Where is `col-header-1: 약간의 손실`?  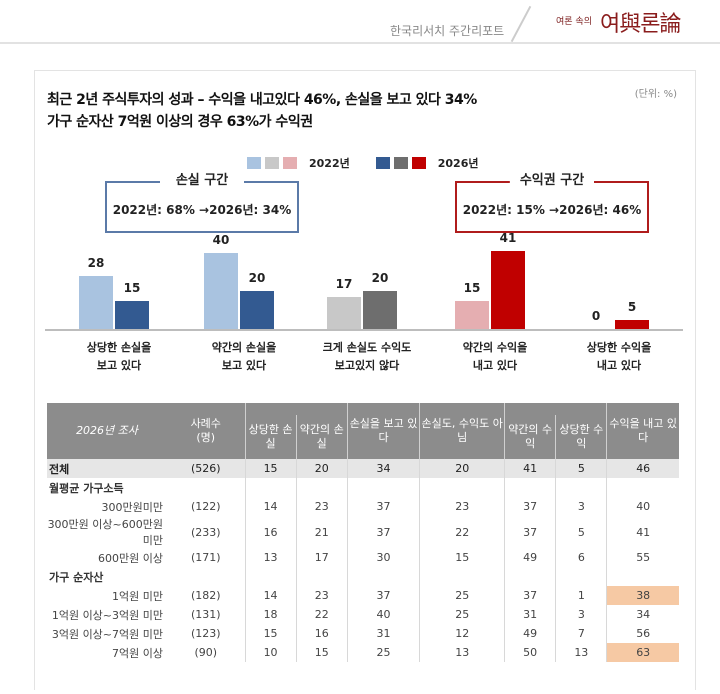
col-header-1: 약간의 손실 is located at coordinates (321, 437).